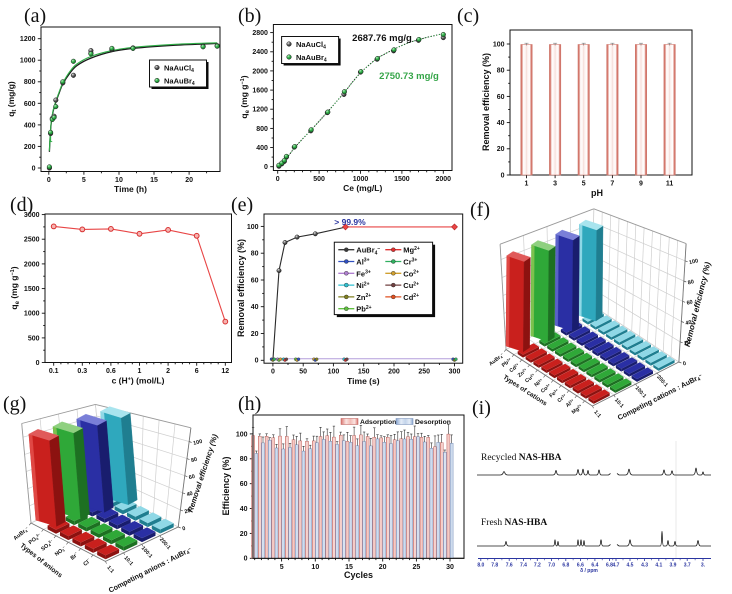 Image resolution: width=732 pixels, height=594 pixels. What do you see at coordinates (249, 16) in the screenshot?
I see `svg-text: (b)` at bounding box center [249, 16].